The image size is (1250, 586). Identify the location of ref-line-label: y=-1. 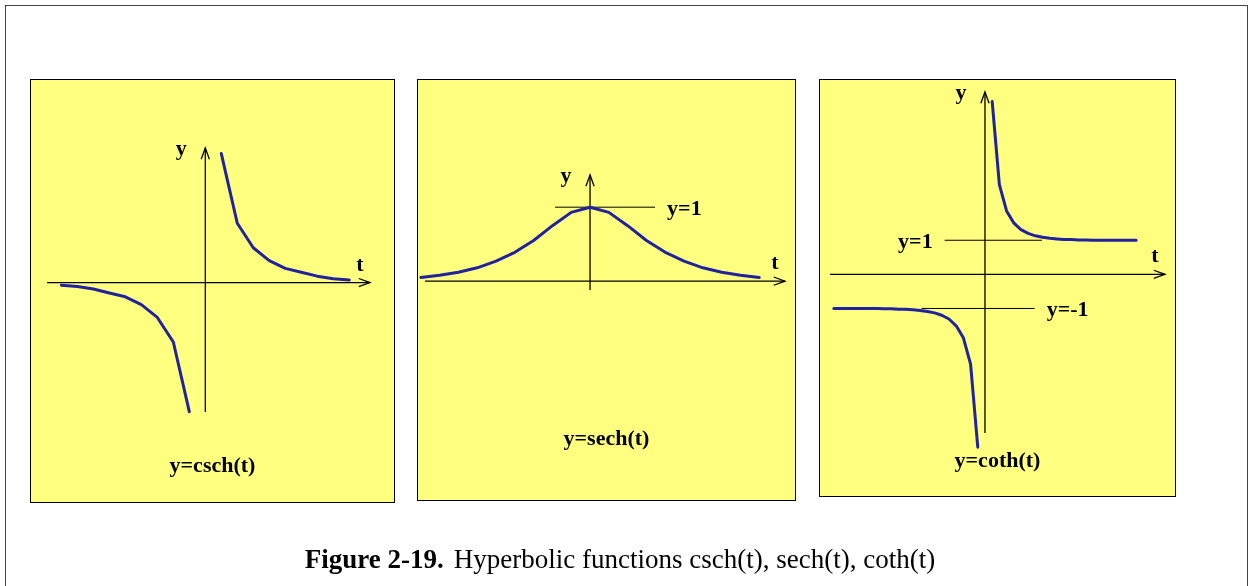
(1067, 309).